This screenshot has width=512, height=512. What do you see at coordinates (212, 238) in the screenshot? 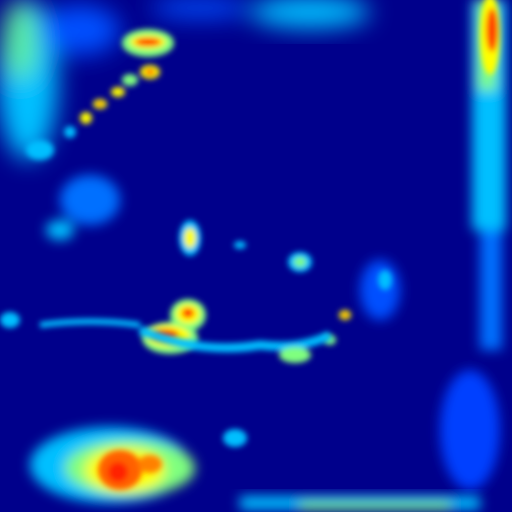
I see `center-small-blob` at bounding box center [212, 238].